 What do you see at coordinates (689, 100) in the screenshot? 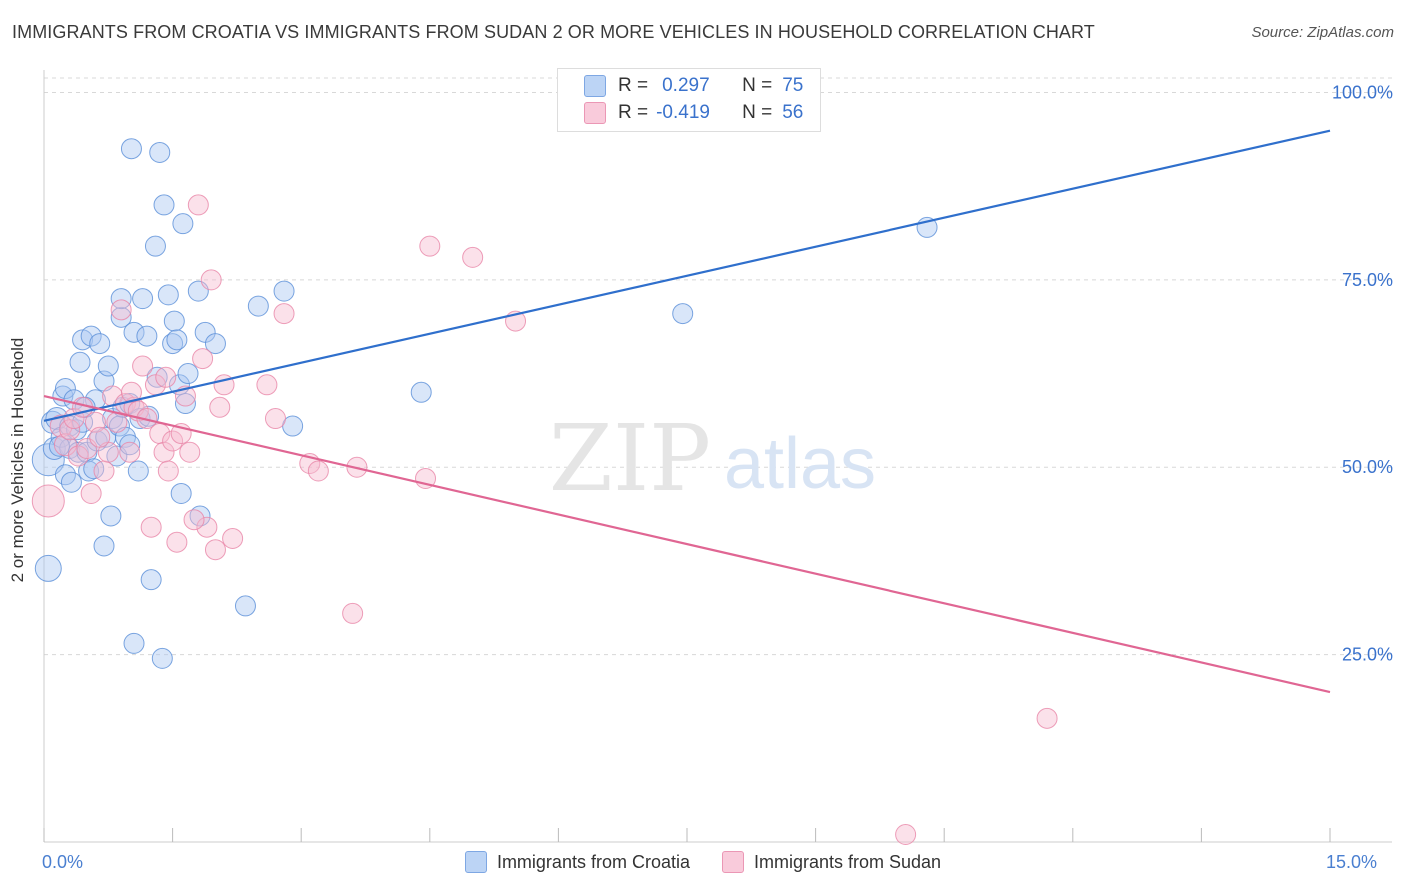
I see `correlation-legend: R = 0.297 N = 75 R = -0.419 N = 56` at bounding box center [689, 100].